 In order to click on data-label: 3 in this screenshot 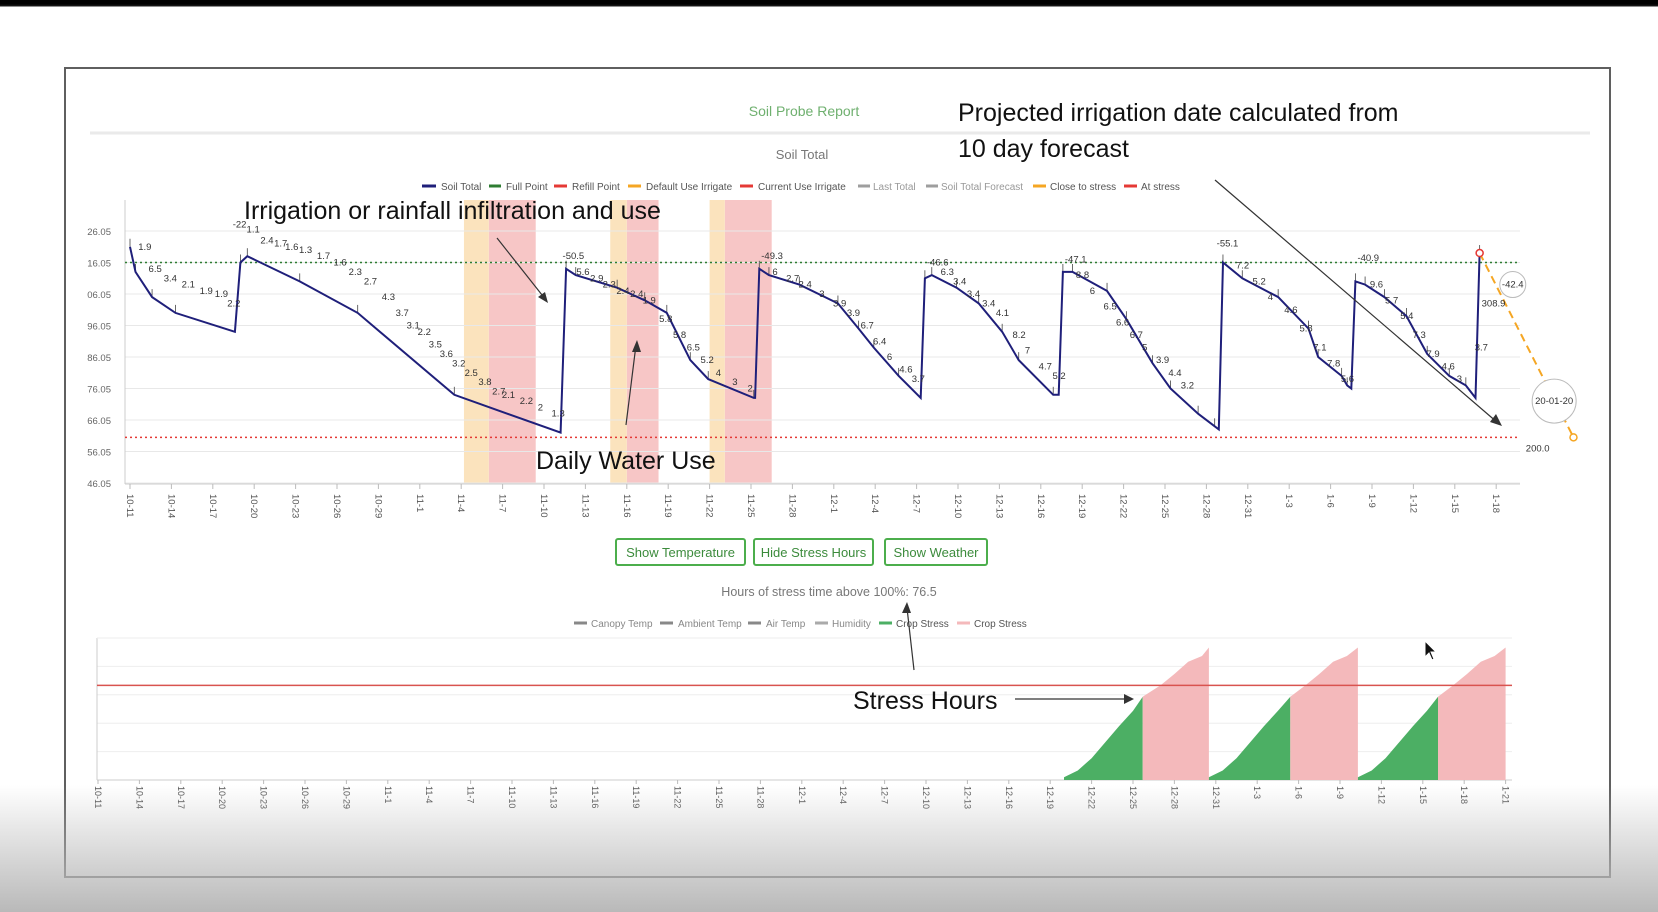, I will do `click(821, 294)`.